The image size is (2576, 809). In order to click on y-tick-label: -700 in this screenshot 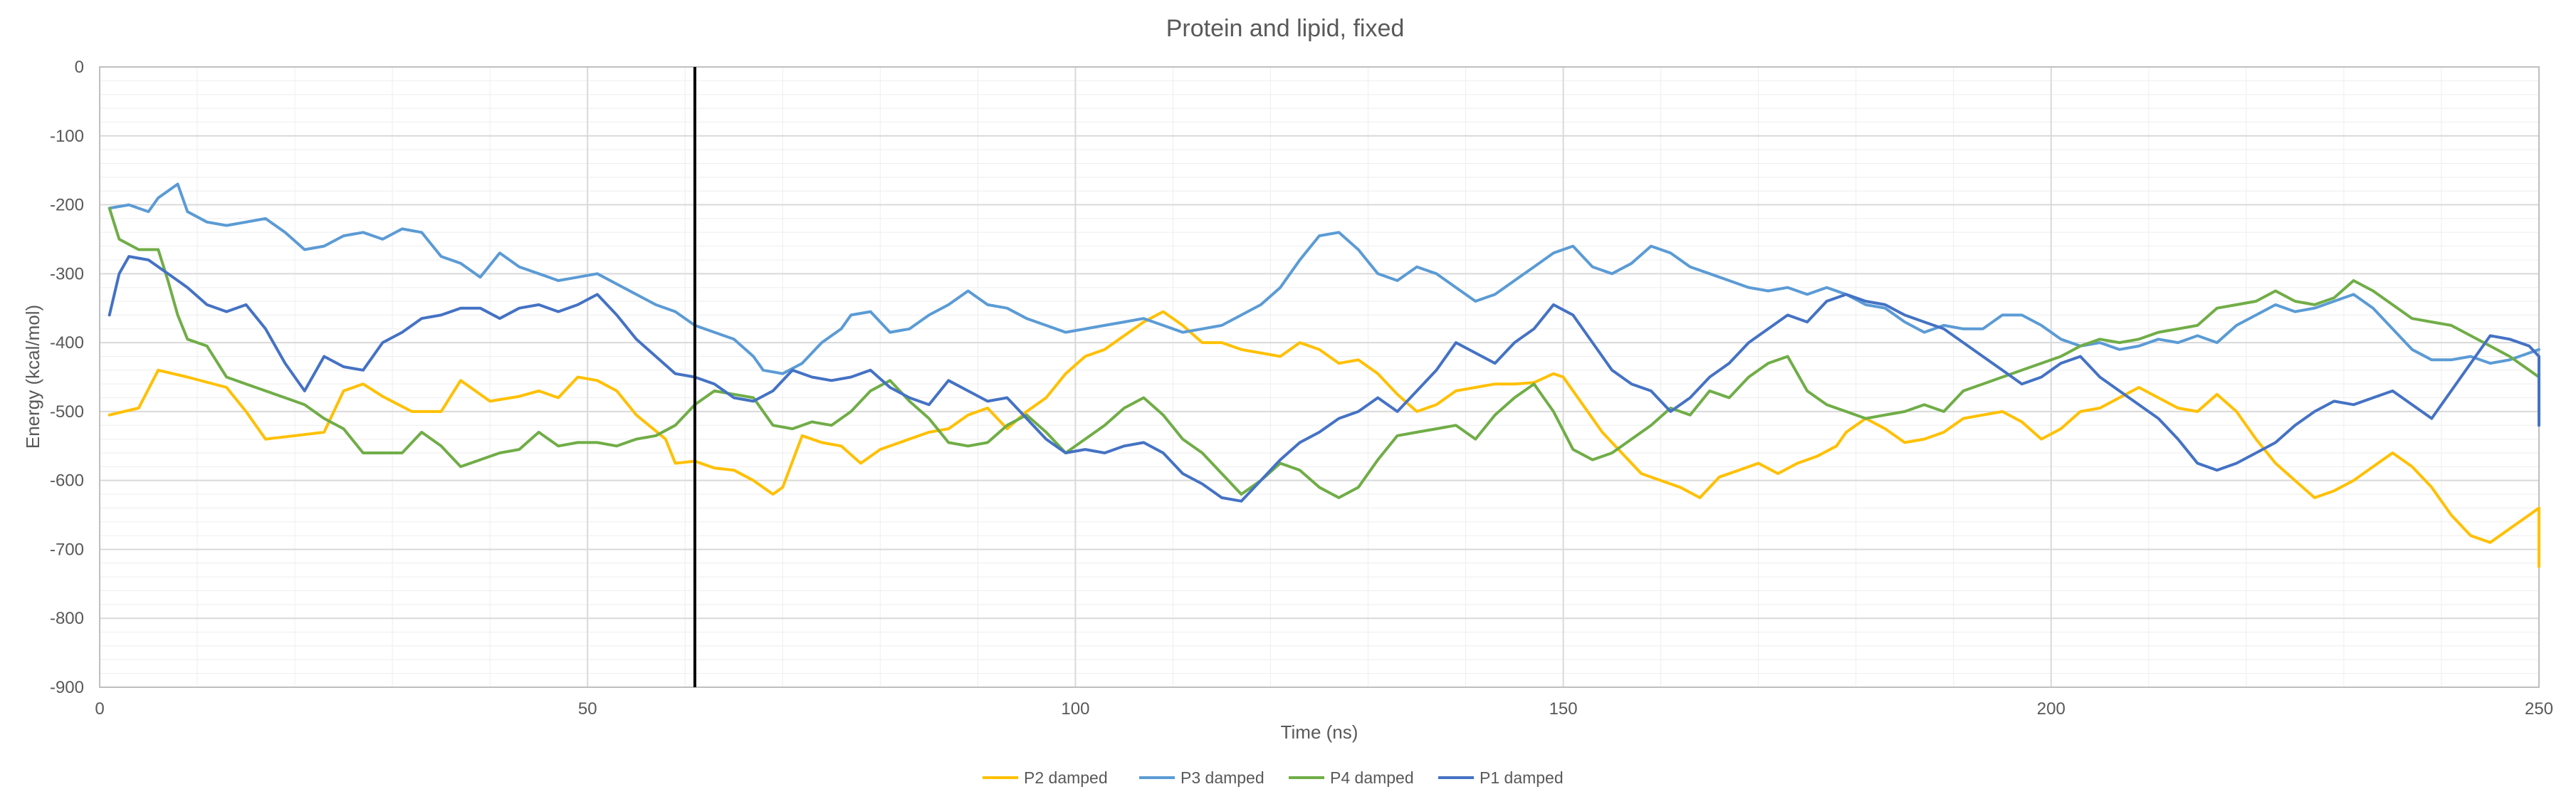, I will do `click(67, 549)`.